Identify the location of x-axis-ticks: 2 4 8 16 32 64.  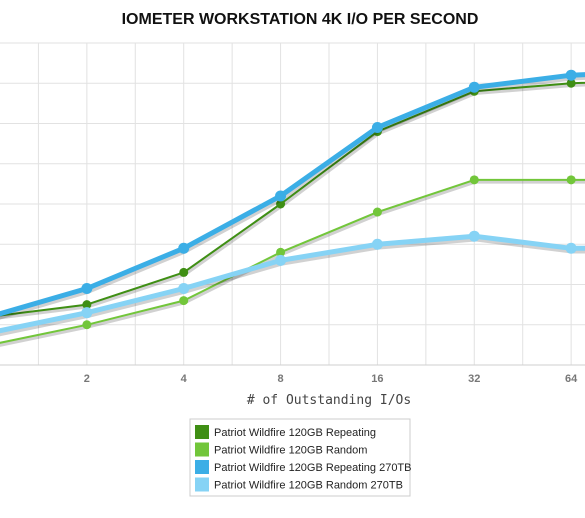
(331, 379).